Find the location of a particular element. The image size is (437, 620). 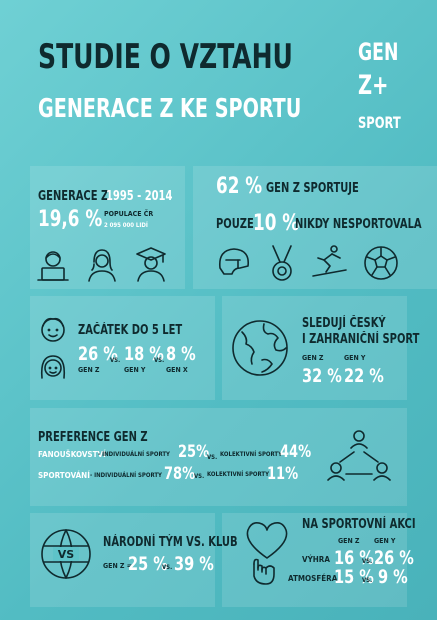

pref-row1-vs: VS. is located at coordinates (212, 457).